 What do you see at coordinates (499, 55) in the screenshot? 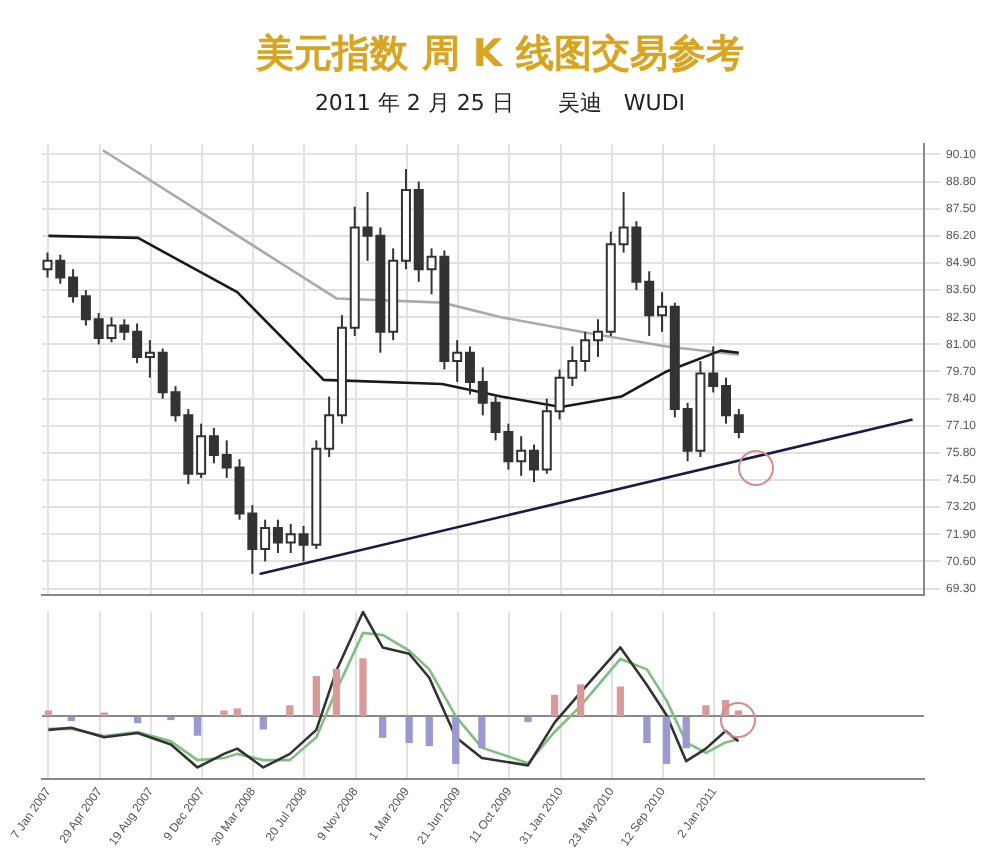
I see `chart-title: 美元指数 周 K 线图交易参考` at bounding box center [499, 55].